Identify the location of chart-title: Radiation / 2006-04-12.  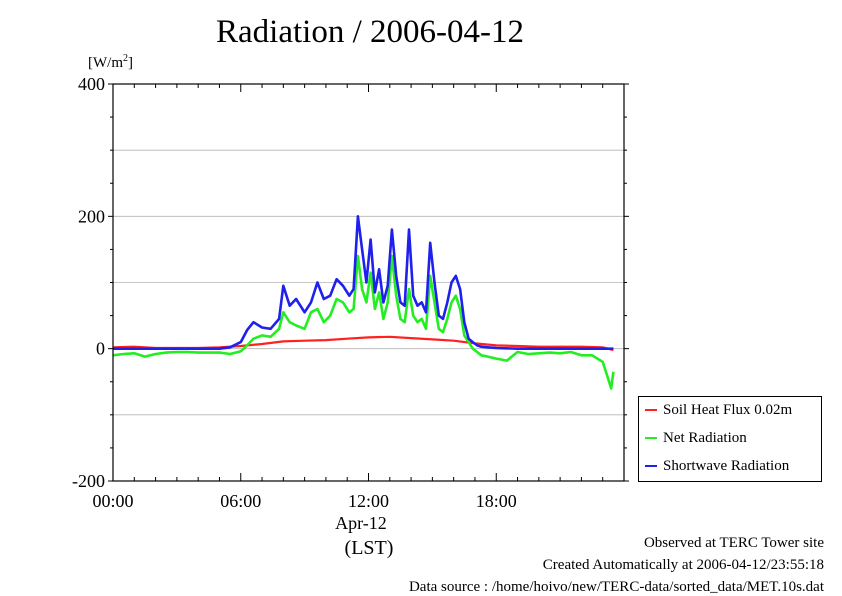
(370, 32).